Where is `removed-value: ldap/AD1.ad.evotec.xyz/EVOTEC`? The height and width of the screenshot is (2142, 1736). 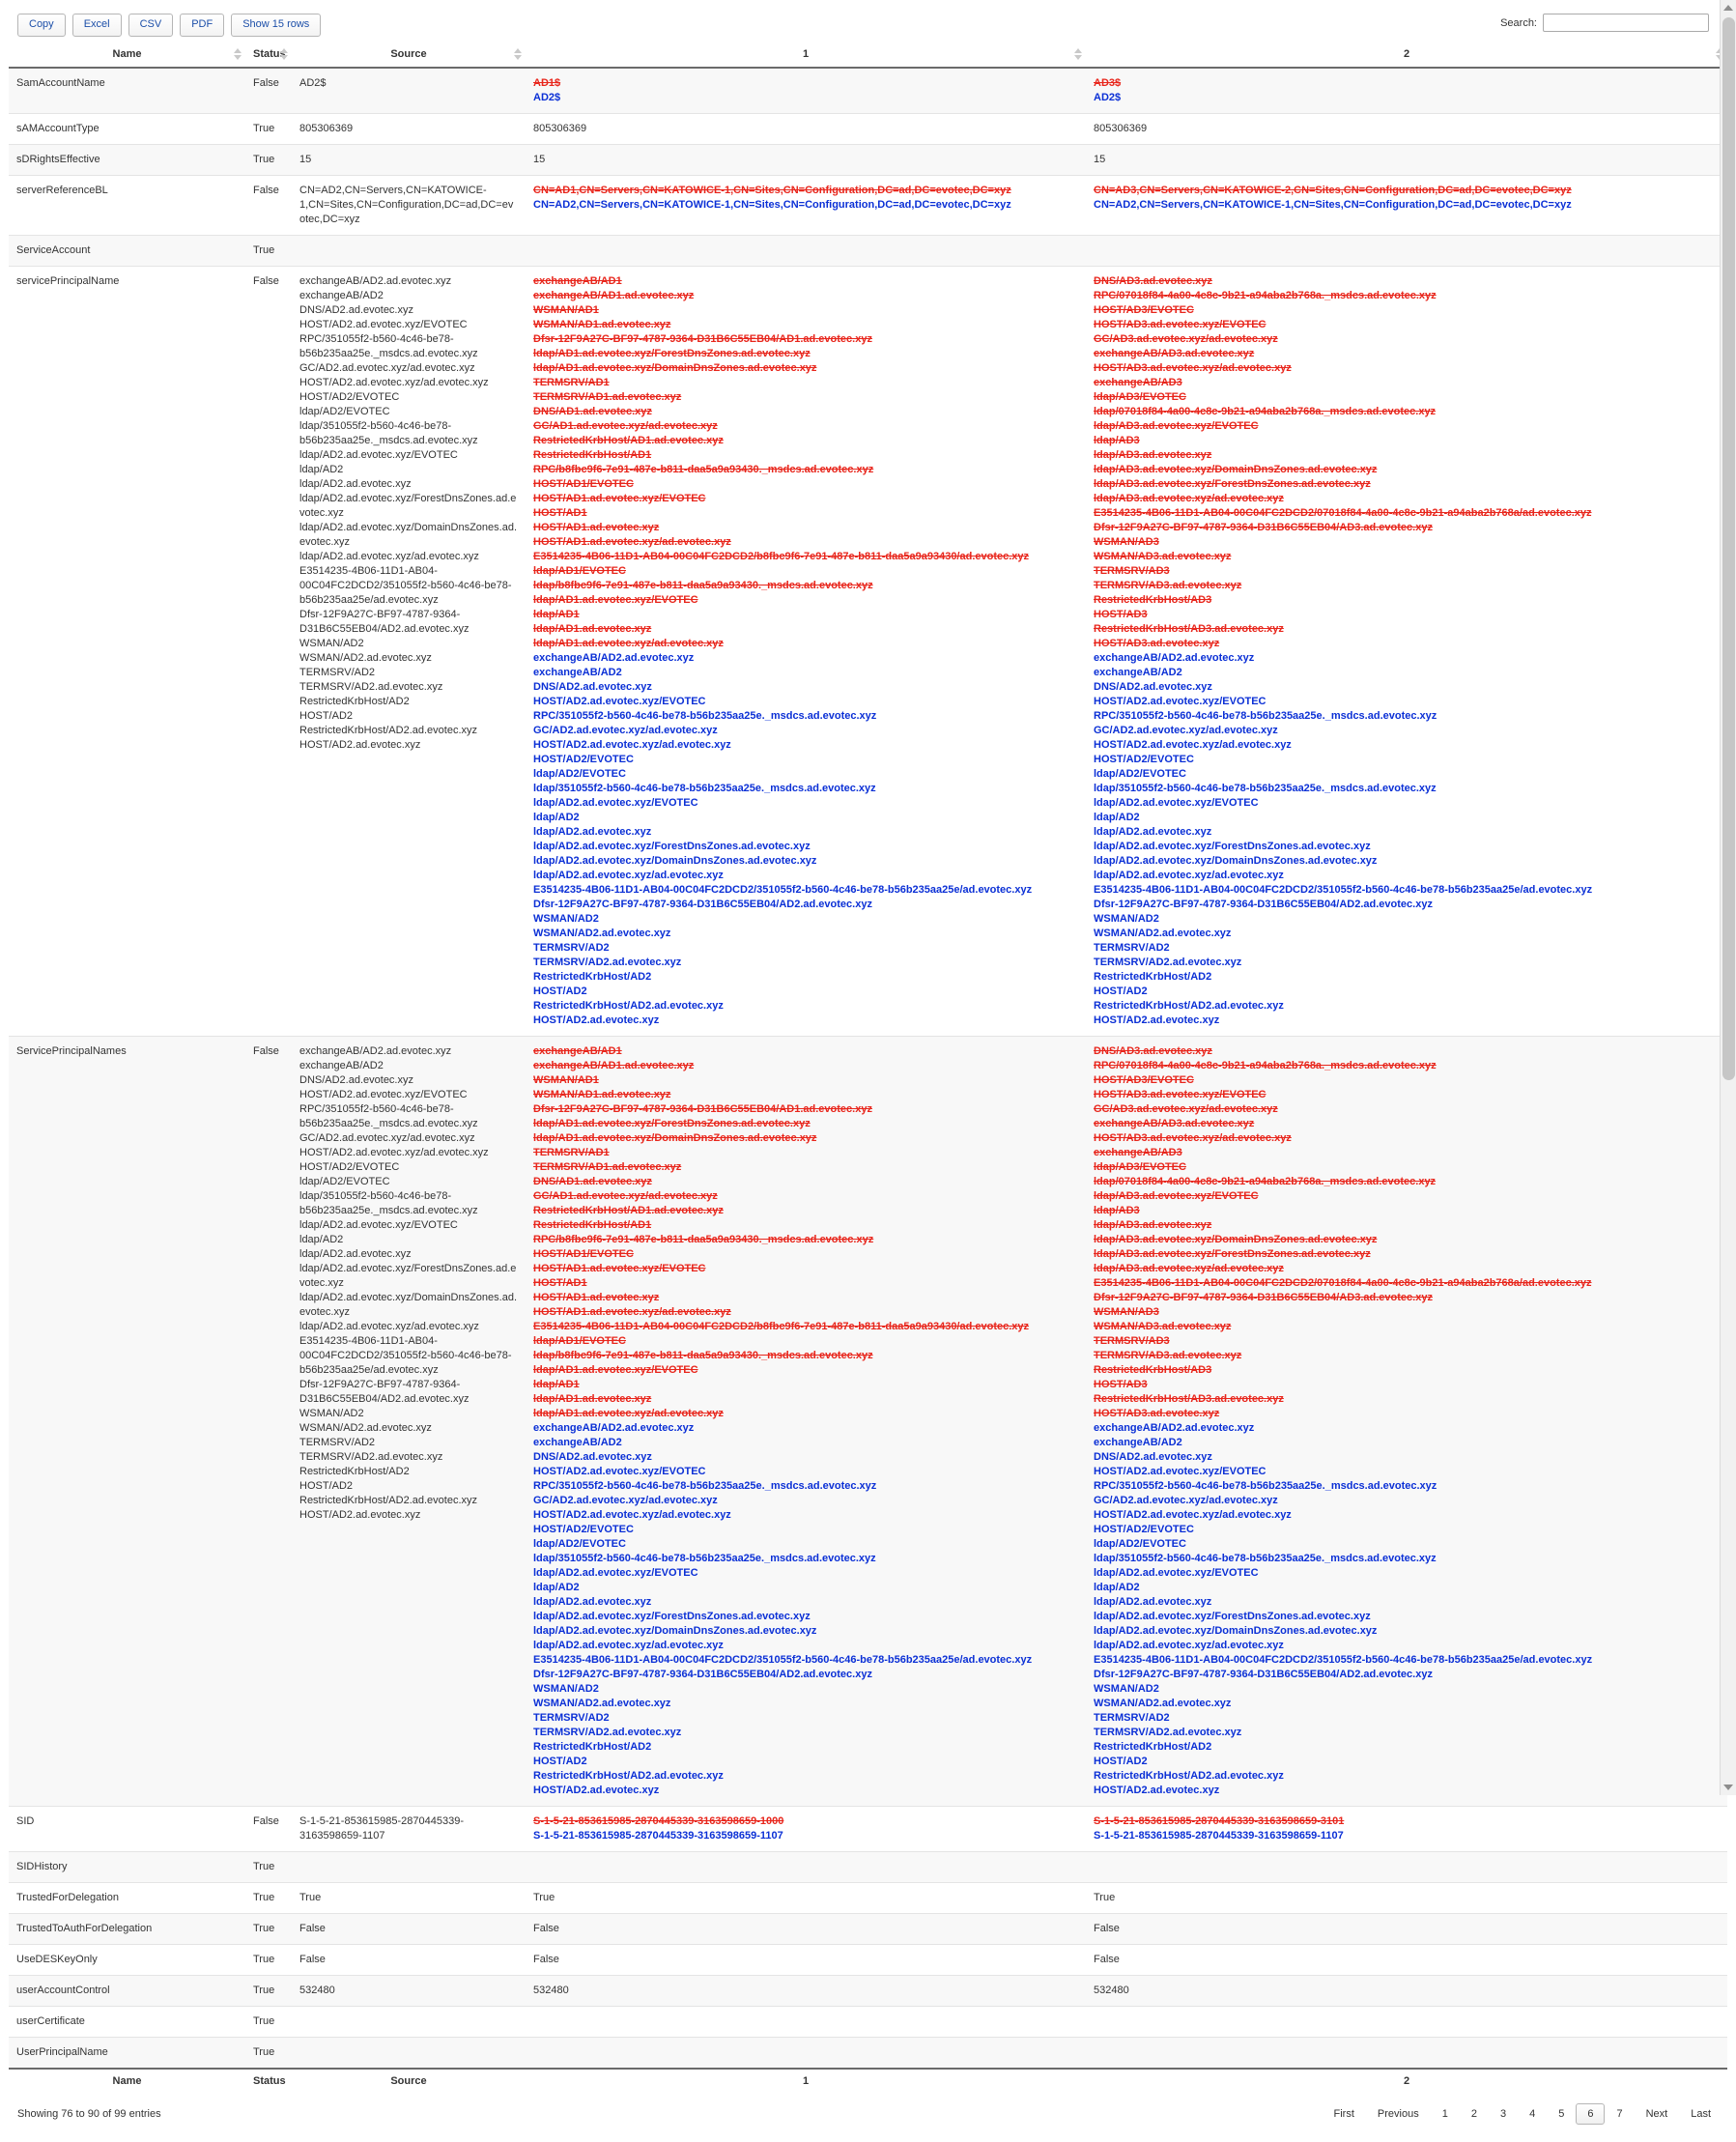
removed-value: ldap/AD1.ad.evotec.xyz/EVOTEC is located at coordinates (615, 1370).